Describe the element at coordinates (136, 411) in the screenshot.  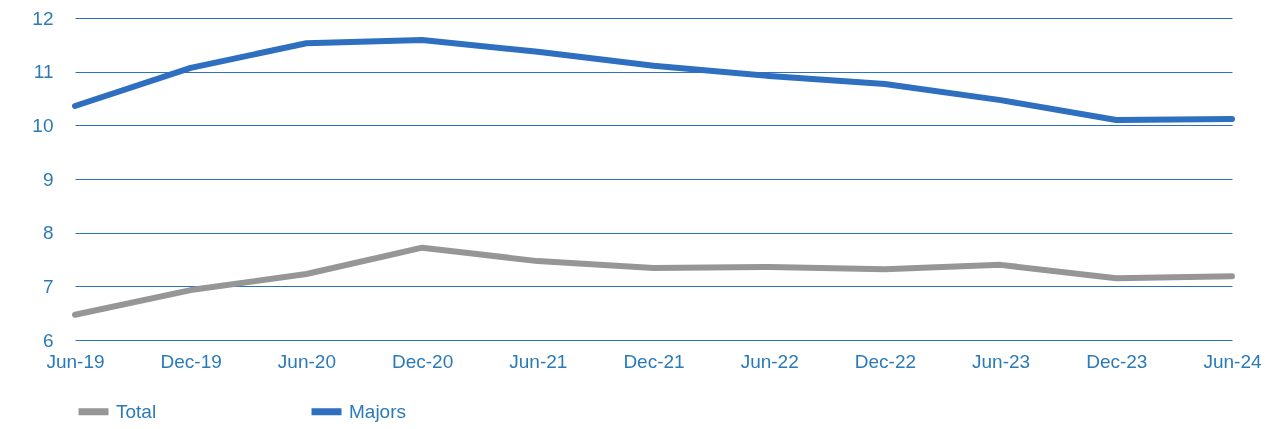
I see `legend-label: Total` at that location.